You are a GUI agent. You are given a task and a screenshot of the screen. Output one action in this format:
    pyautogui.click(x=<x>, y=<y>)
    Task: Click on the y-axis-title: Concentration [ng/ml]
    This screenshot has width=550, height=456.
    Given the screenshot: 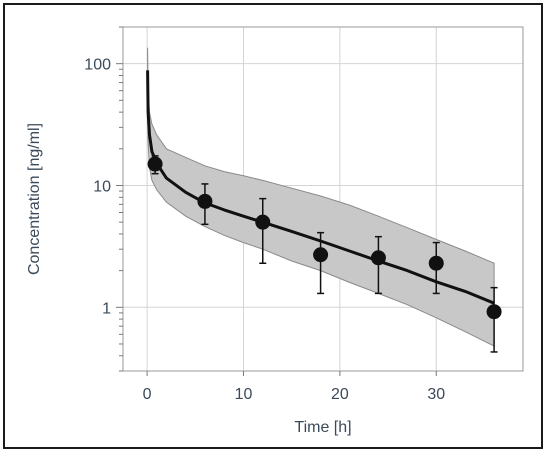 What is the action you would take?
    pyautogui.click(x=34, y=199)
    